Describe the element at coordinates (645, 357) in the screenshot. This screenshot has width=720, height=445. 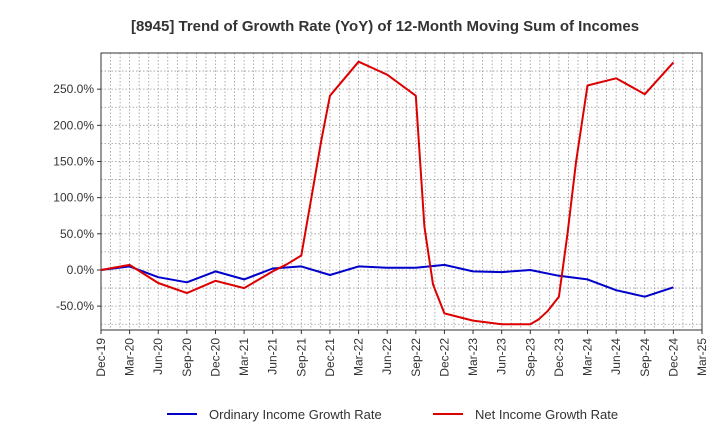
I see `x-tick-label: Sep-24` at that location.